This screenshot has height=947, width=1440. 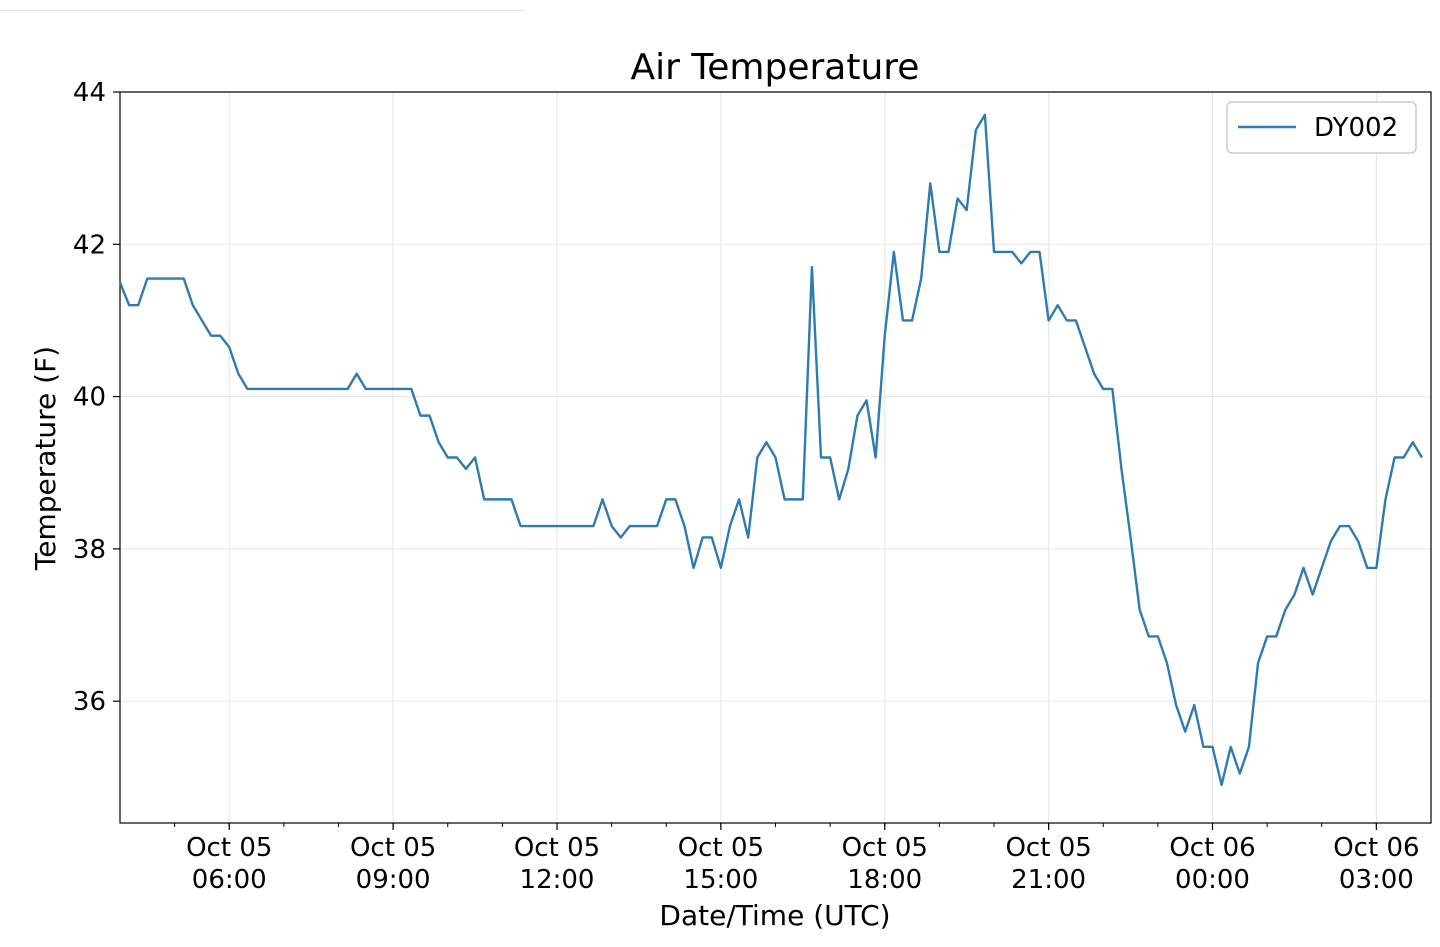 What do you see at coordinates (1376, 880) in the screenshot?
I see `x-tick-label-time: 03:00` at bounding box center [1376, 880].